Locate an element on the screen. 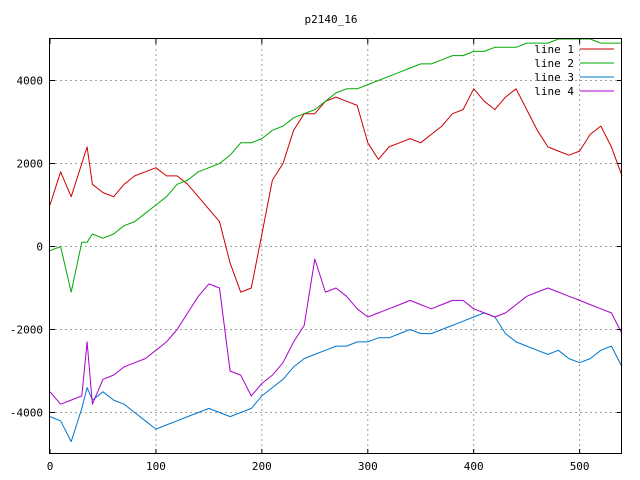 Image resolution: width=640 pixels, height=480 pixels. legend-label: line 3 is located at coordinates (554, 77).